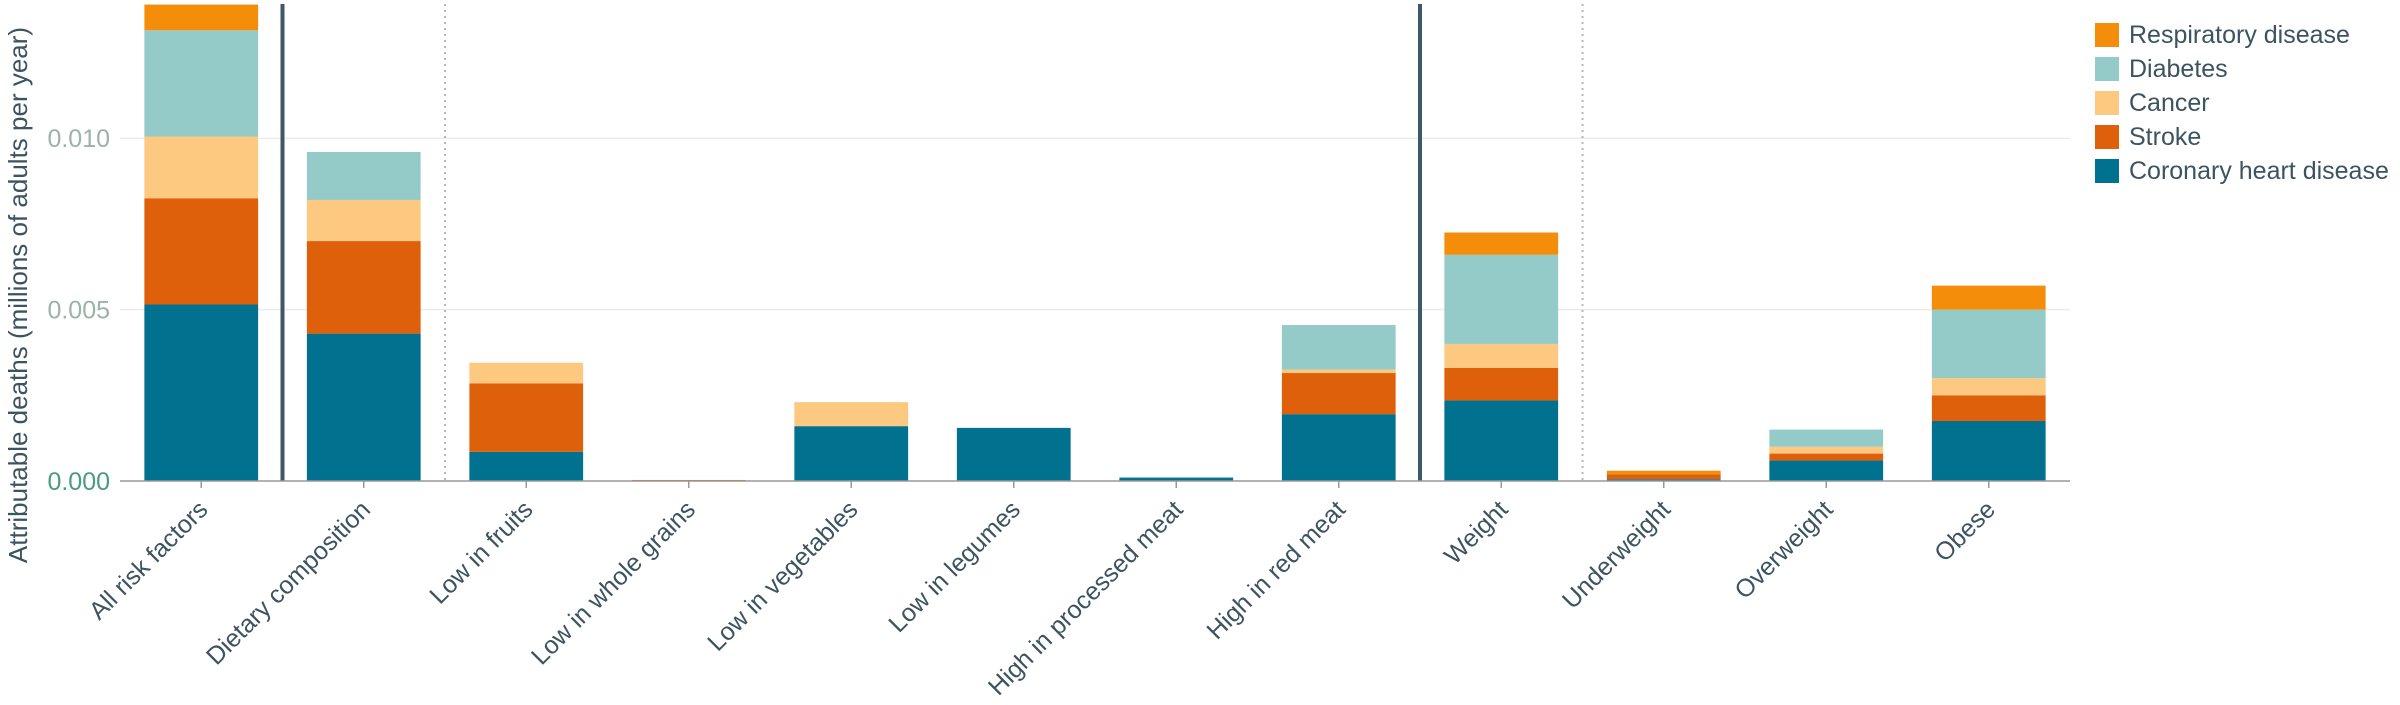 Image resolution: width=2400 pixels, height=705 pixels. Describe the element at coordinates (613, 582) in the screenshot. I see `x-tick-label: Low in whole grains` at that location.